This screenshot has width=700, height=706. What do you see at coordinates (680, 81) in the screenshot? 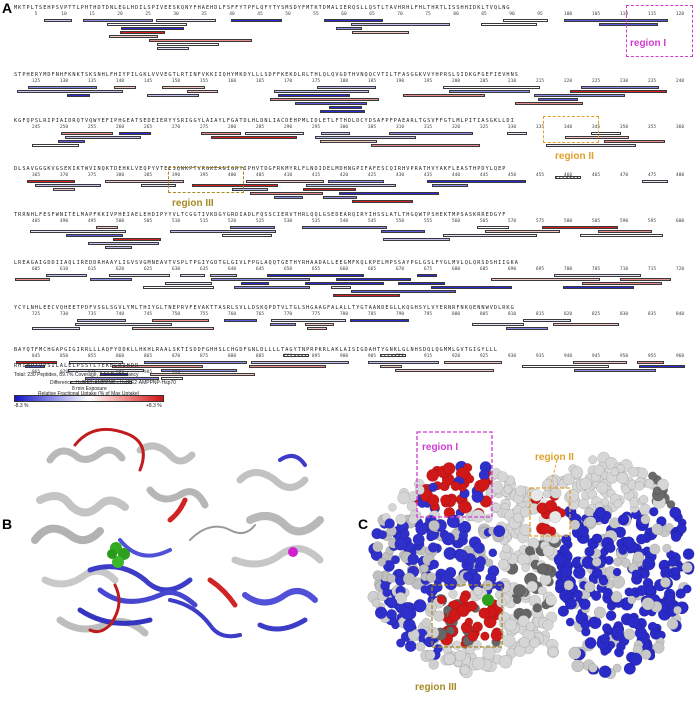
I see `residue-tick: 240` at bounding box center [680, 81].